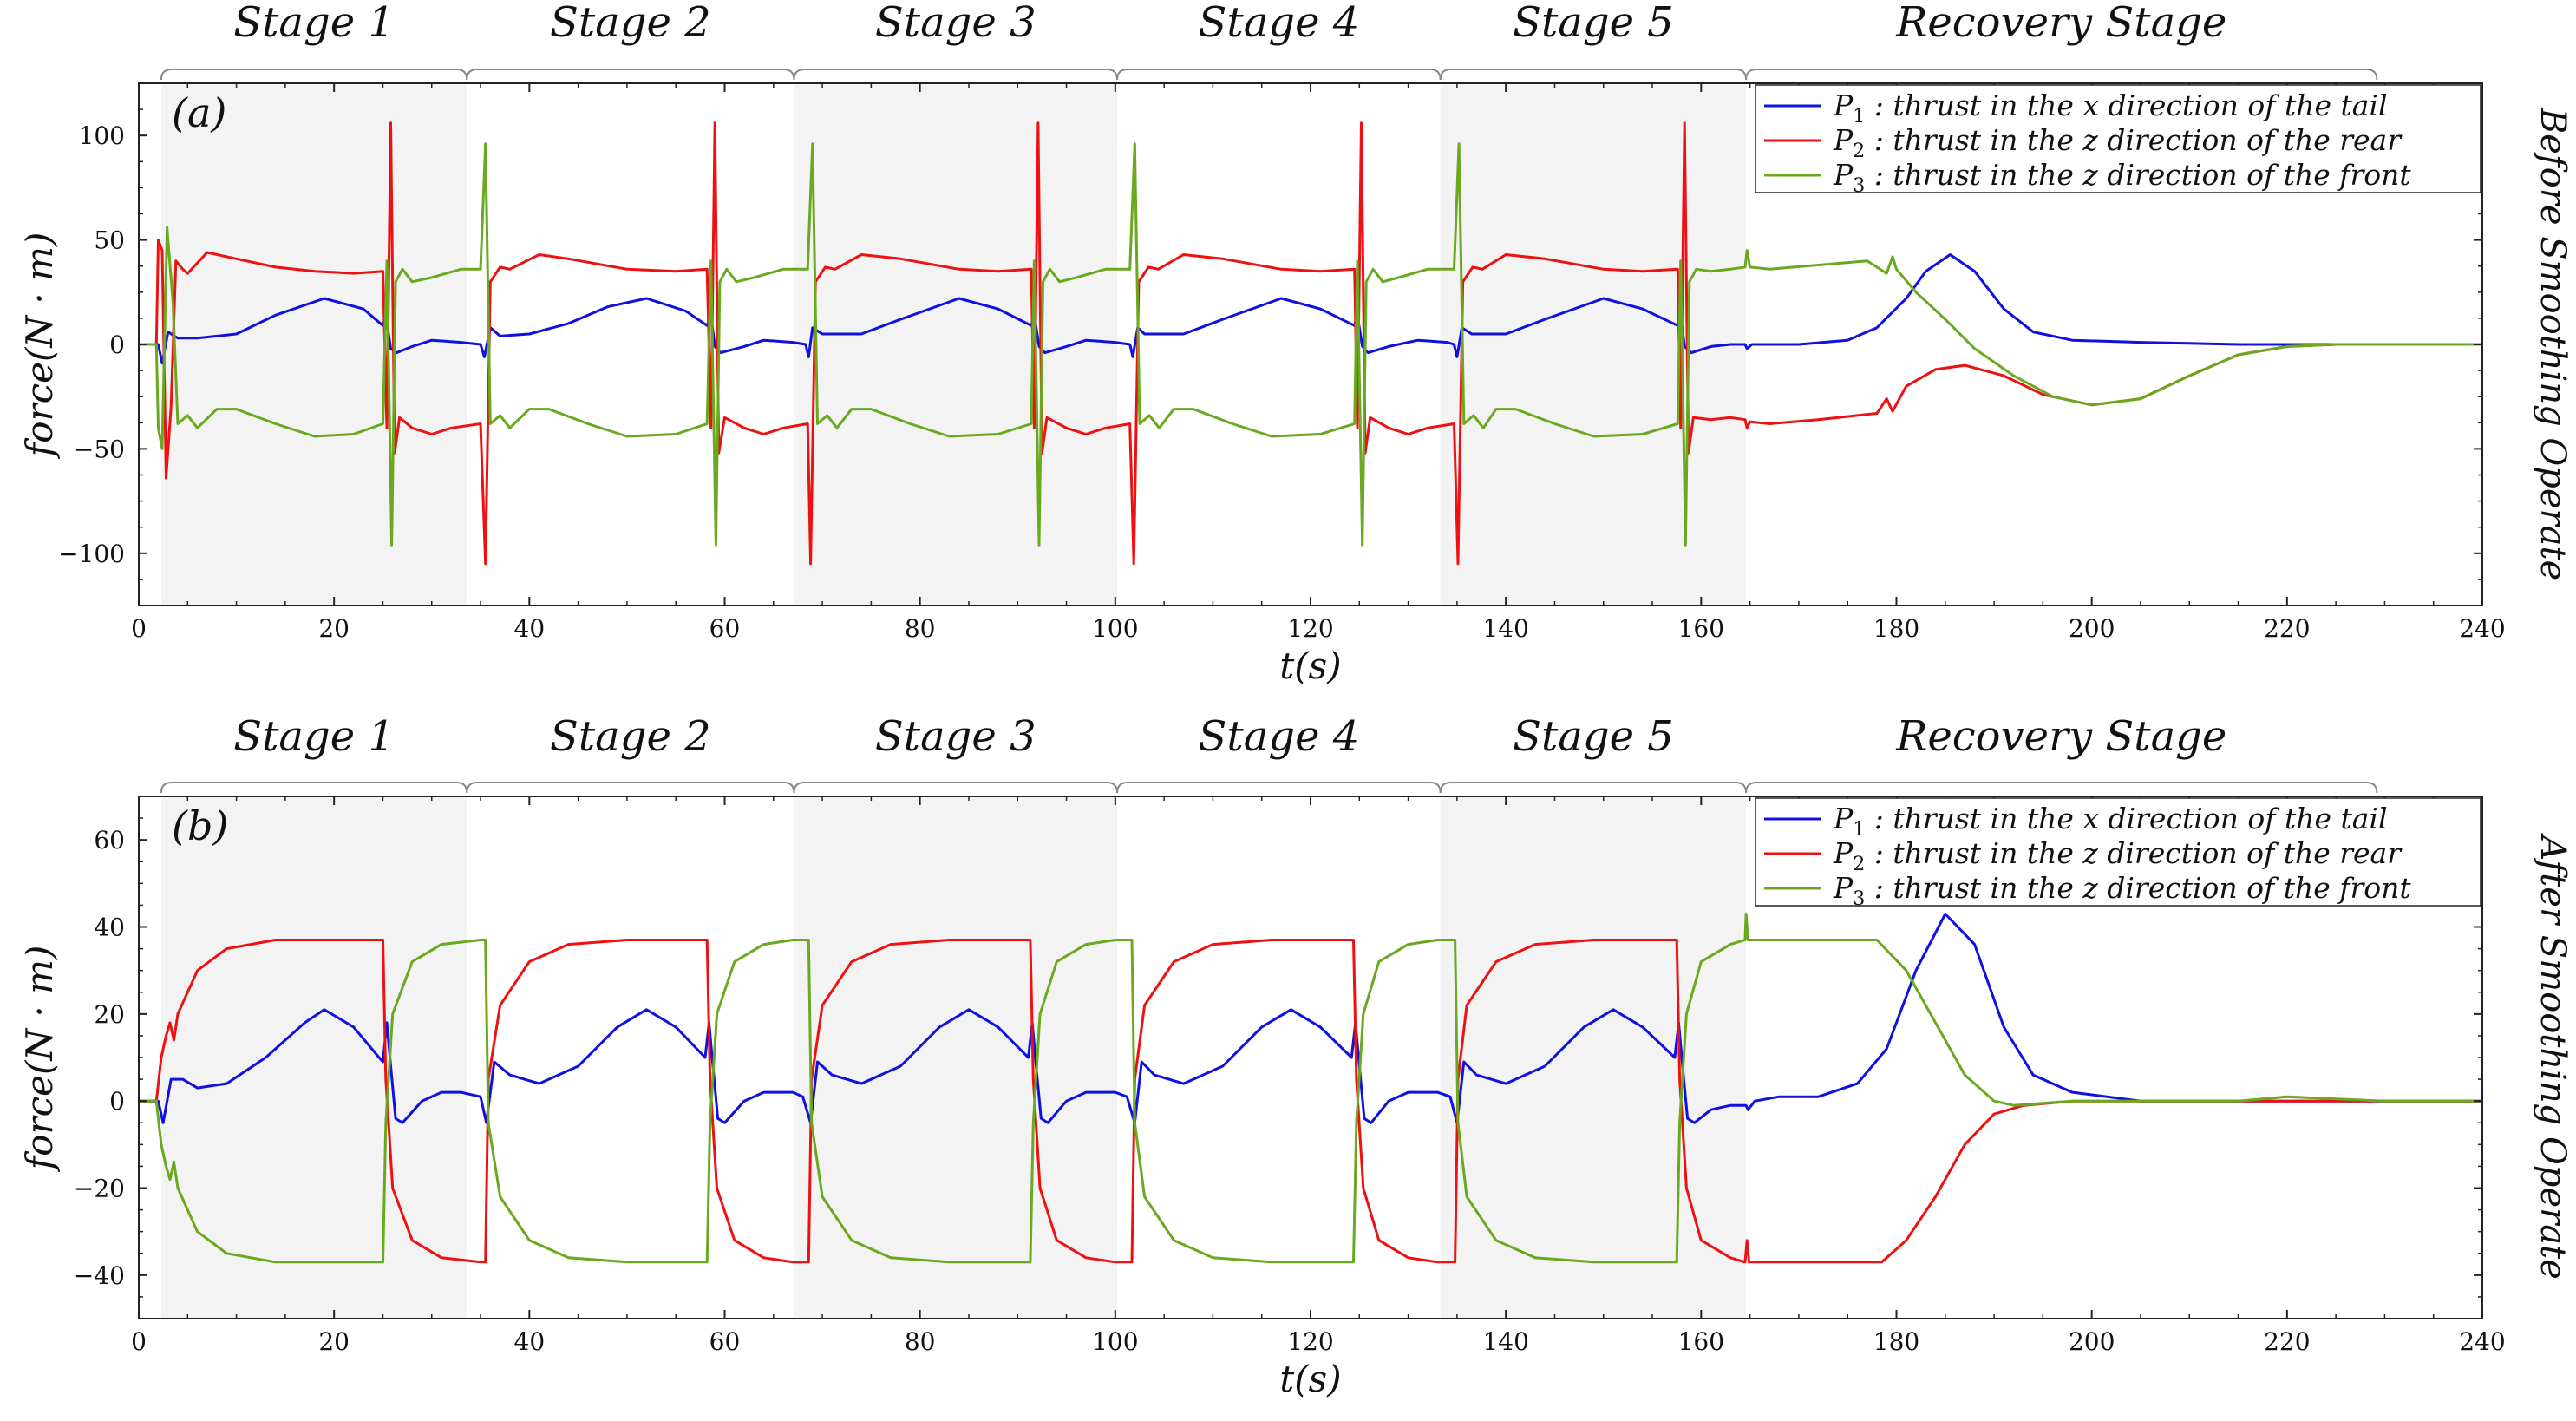  Describe the element at coordinates (2553, 344) in the screenshot. I see `side-label: Before Smoothing Operate` at that location.